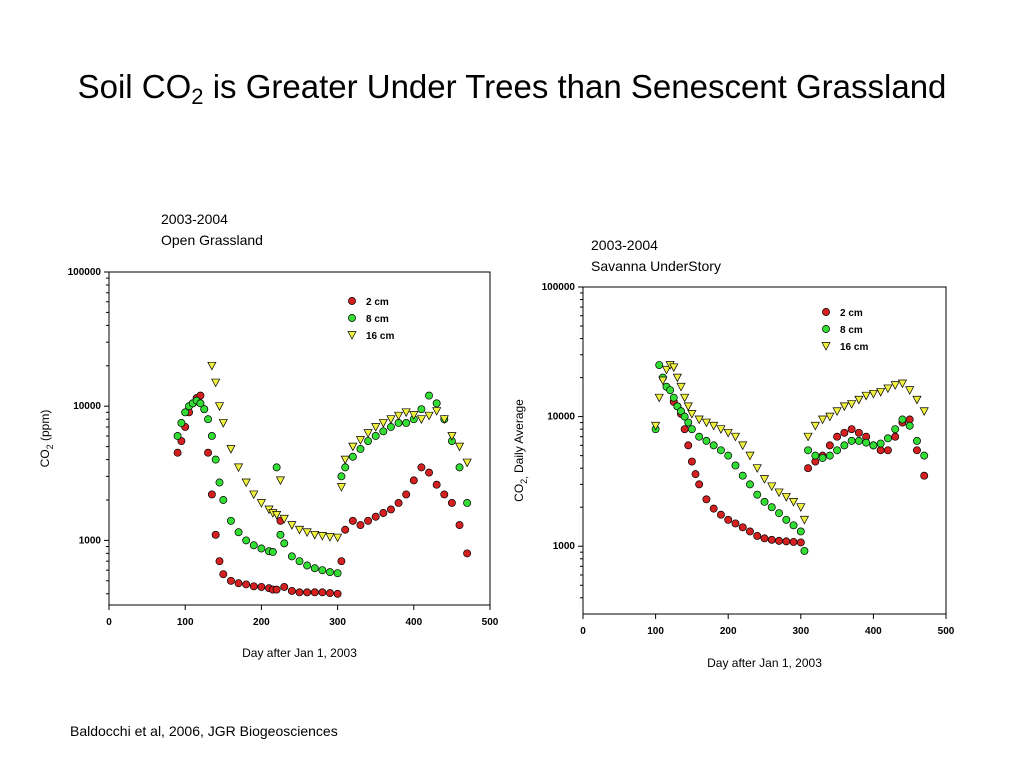 Image resolution: width=1024 pixels, height=768 pixels. What do you see at coordinates (564, 546) in the screenshot?
I see `y-tick-label: 1000` at bounding box center [564, 546].